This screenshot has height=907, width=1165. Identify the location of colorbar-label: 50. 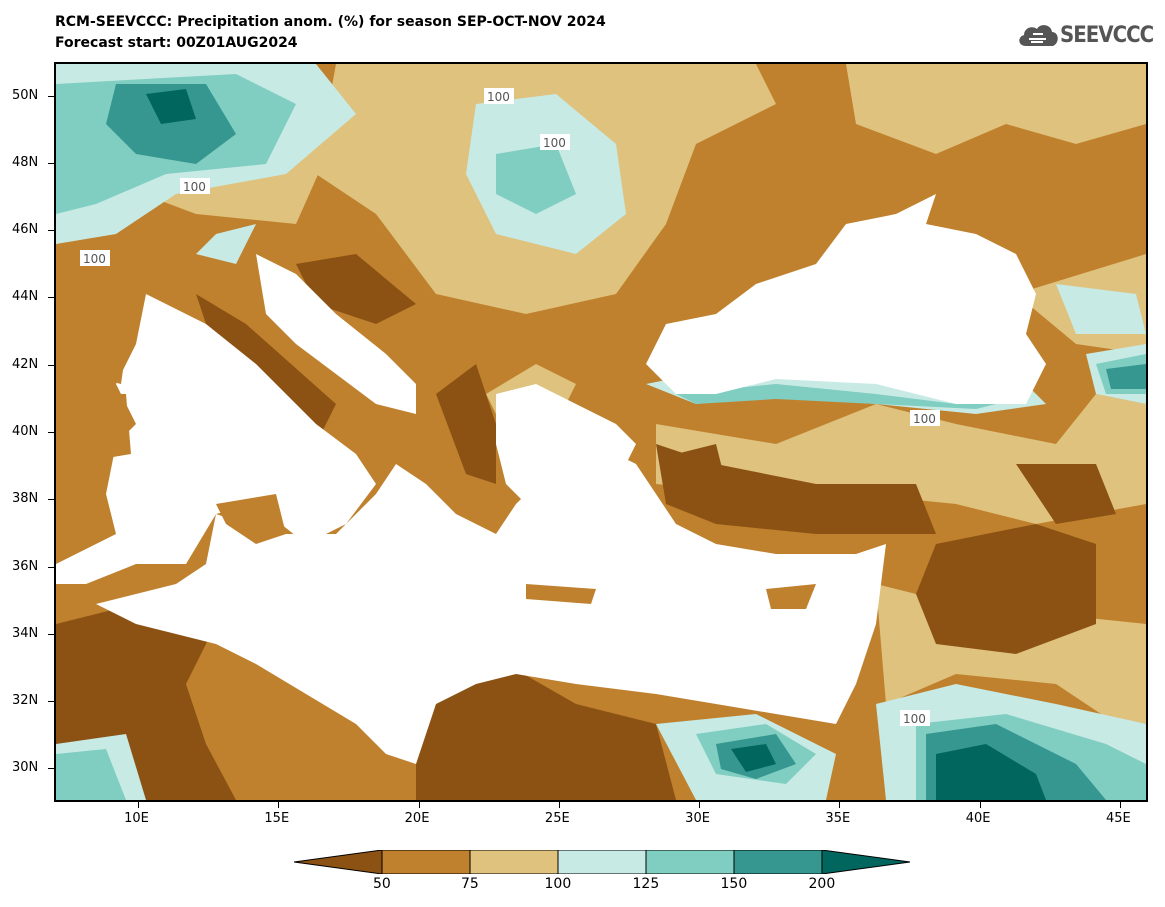
(382, 884).